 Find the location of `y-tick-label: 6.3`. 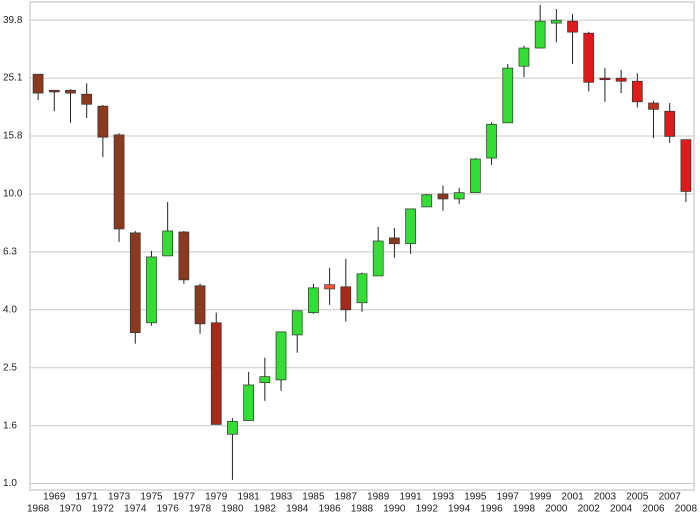

y-tick-label: 6.3 is located at coordinates (10, 251).